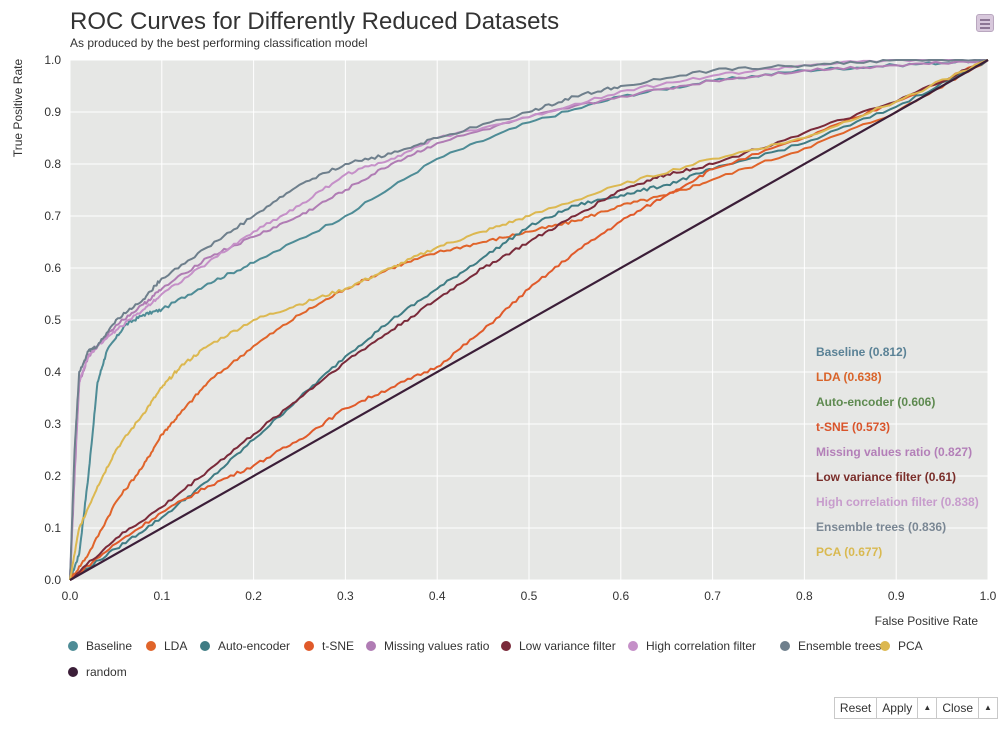 Image resolution: width=1008 pixels, height=732 pixels. I want to click on legend-label: High correlation filter, so click(701, 646).